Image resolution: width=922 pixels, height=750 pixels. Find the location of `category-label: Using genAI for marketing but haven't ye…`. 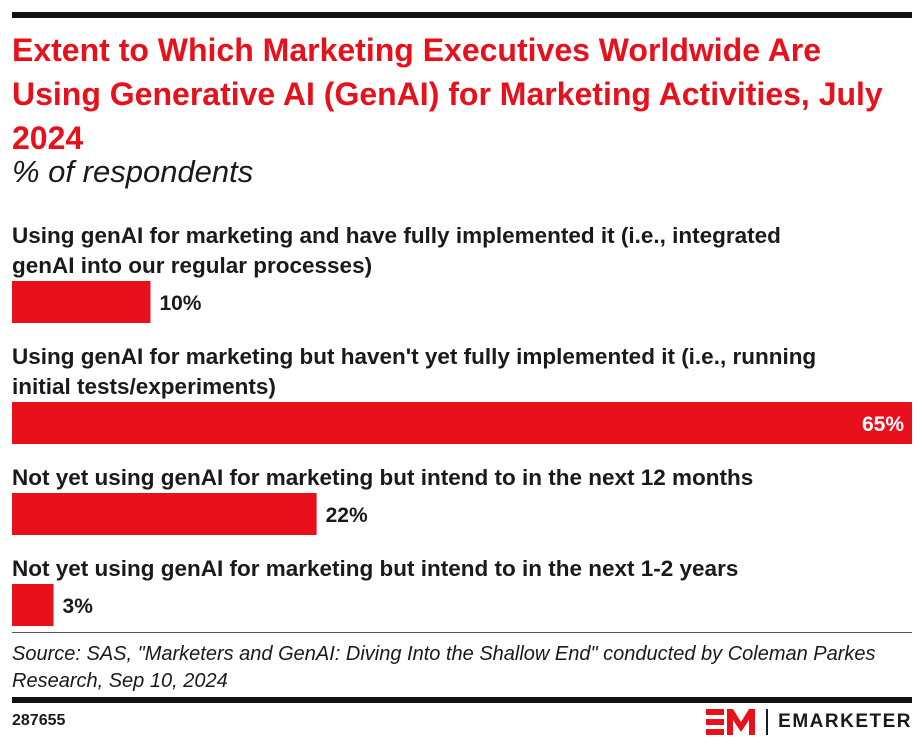

category-label: Using genAI for marketing but haven't ye… is located at coordinates (414, 356).